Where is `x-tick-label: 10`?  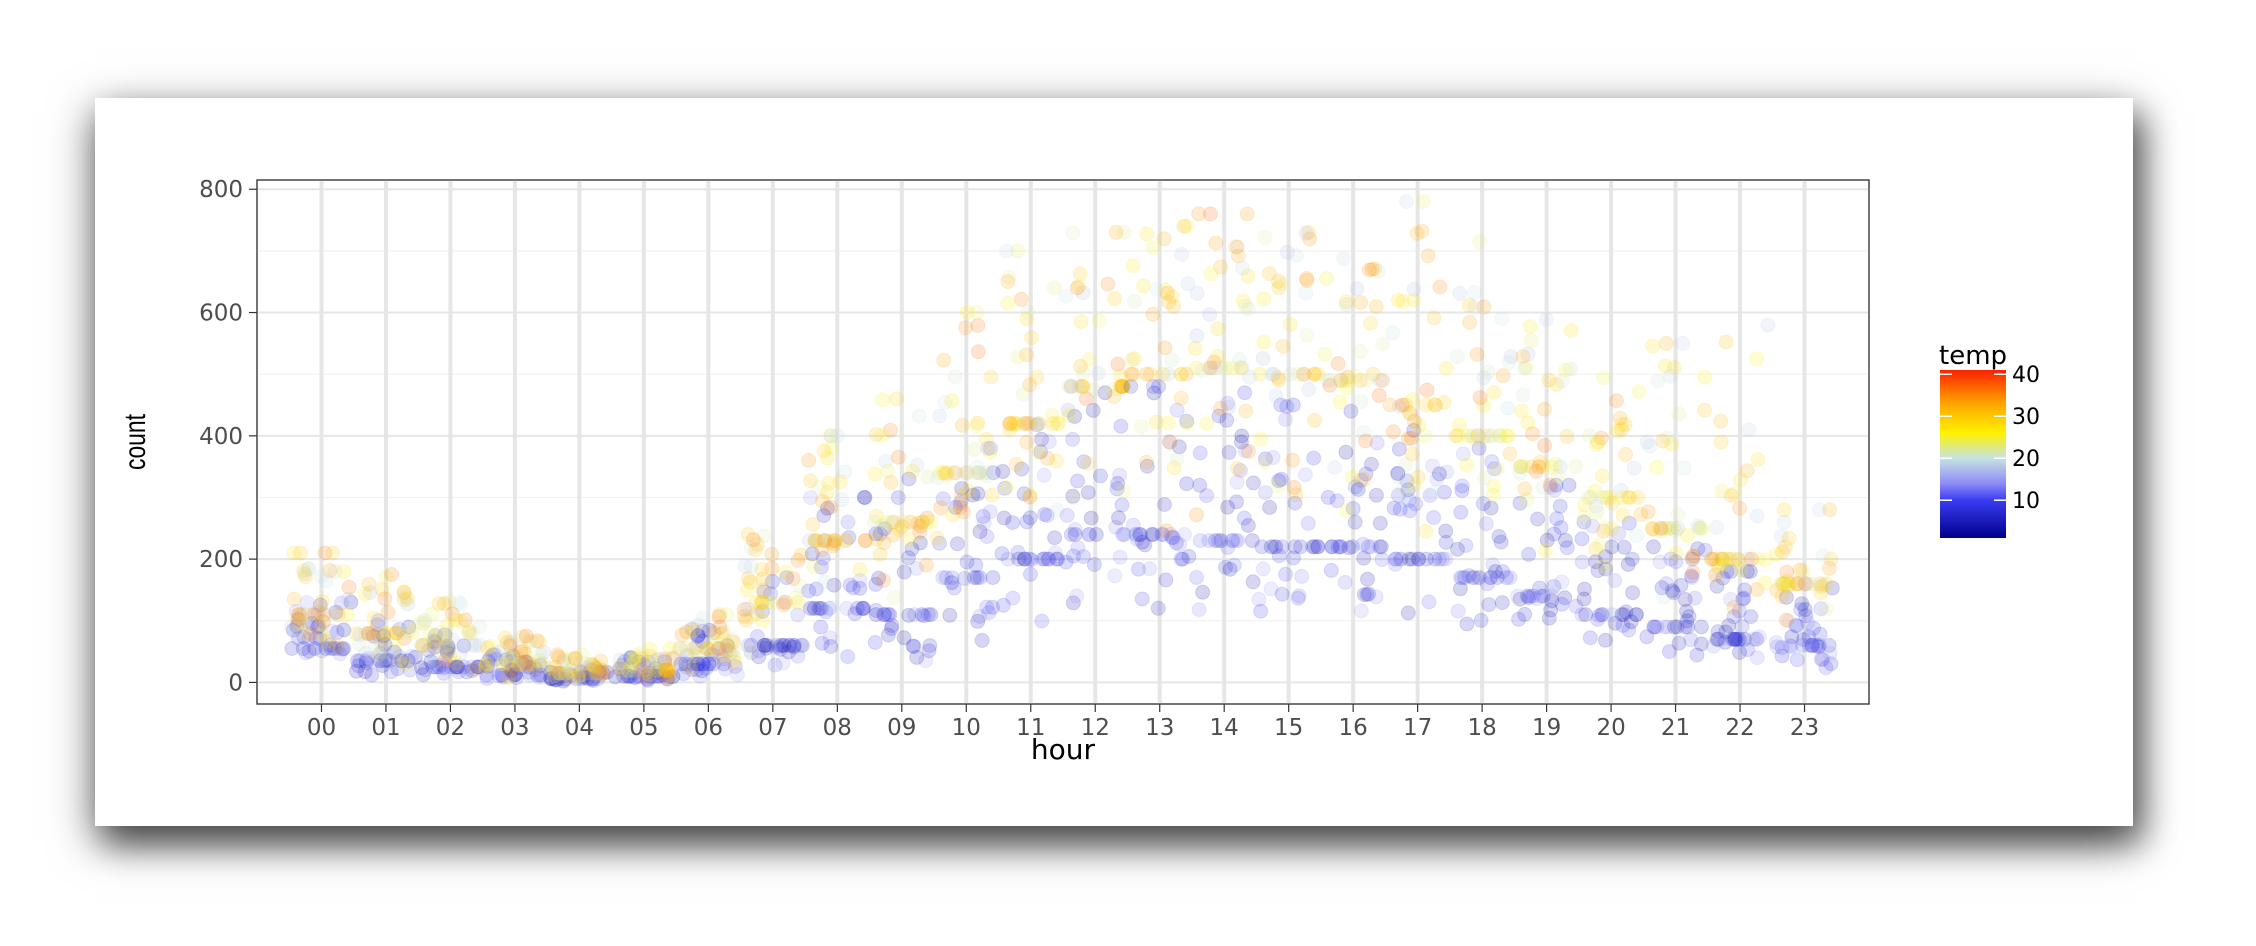 x-tick-label: 10 is located at coordinates (966, 728).